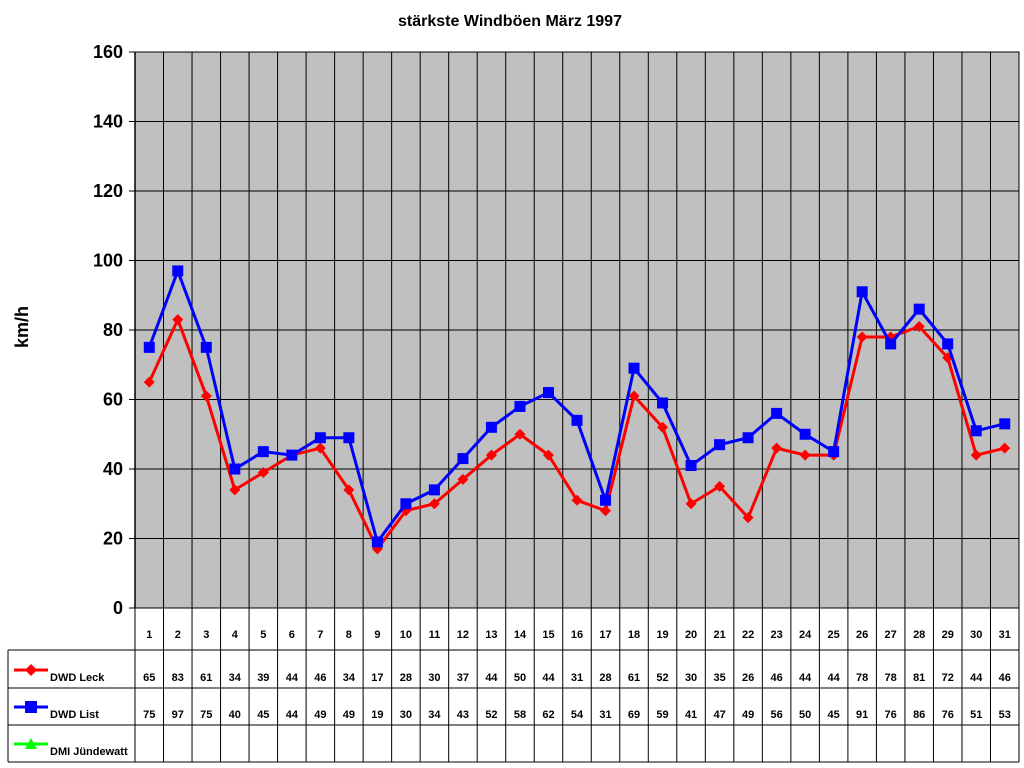 The height and width of the screenshot is (768, 1024). What do you see at coordinates (406, 678) in the screenshot?
I see `table-cell-value: 28` at bounding box center [406, 678].